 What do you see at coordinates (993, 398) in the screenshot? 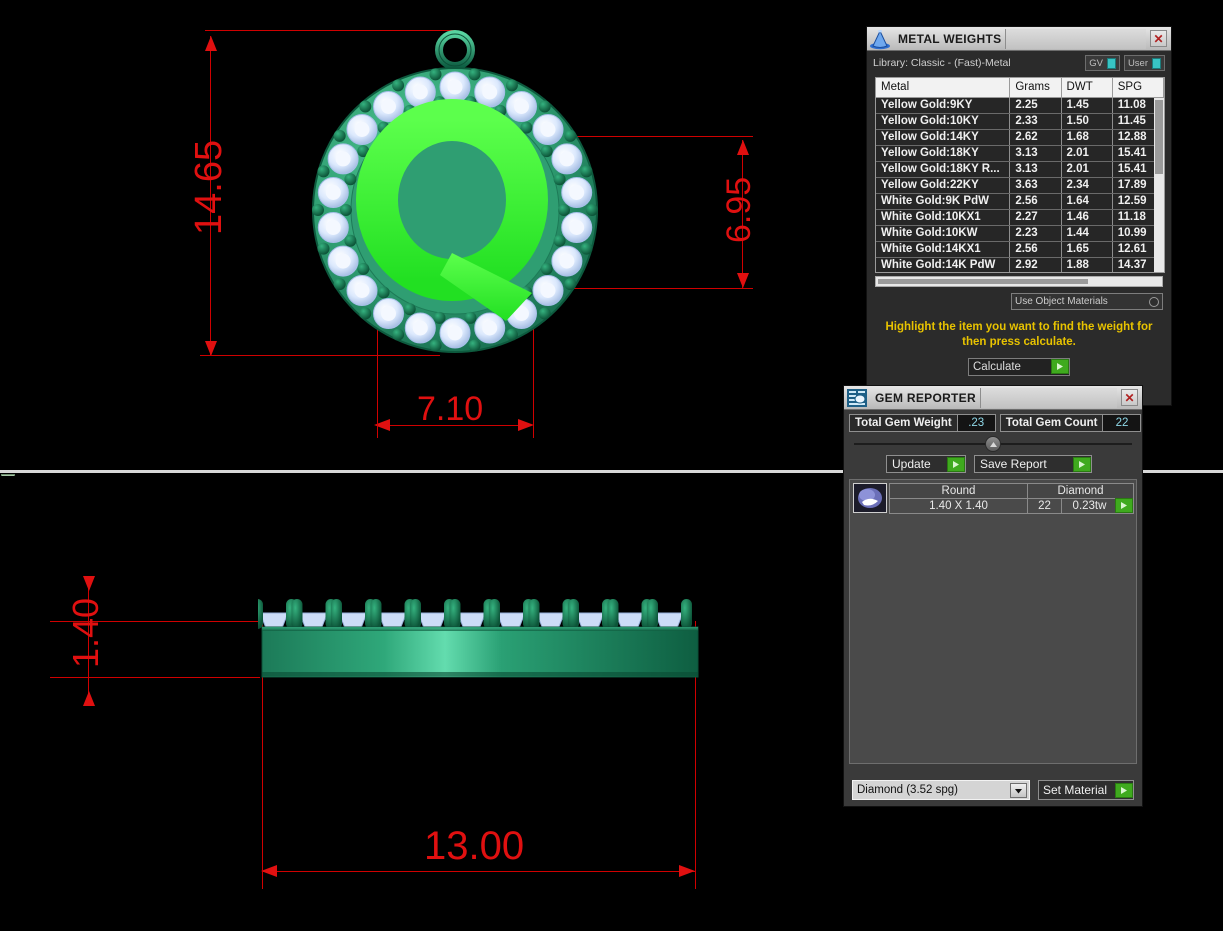
I see `gem-reporter-titlebar: GEM REPORTER ✕` at bounding box center [993, 398].